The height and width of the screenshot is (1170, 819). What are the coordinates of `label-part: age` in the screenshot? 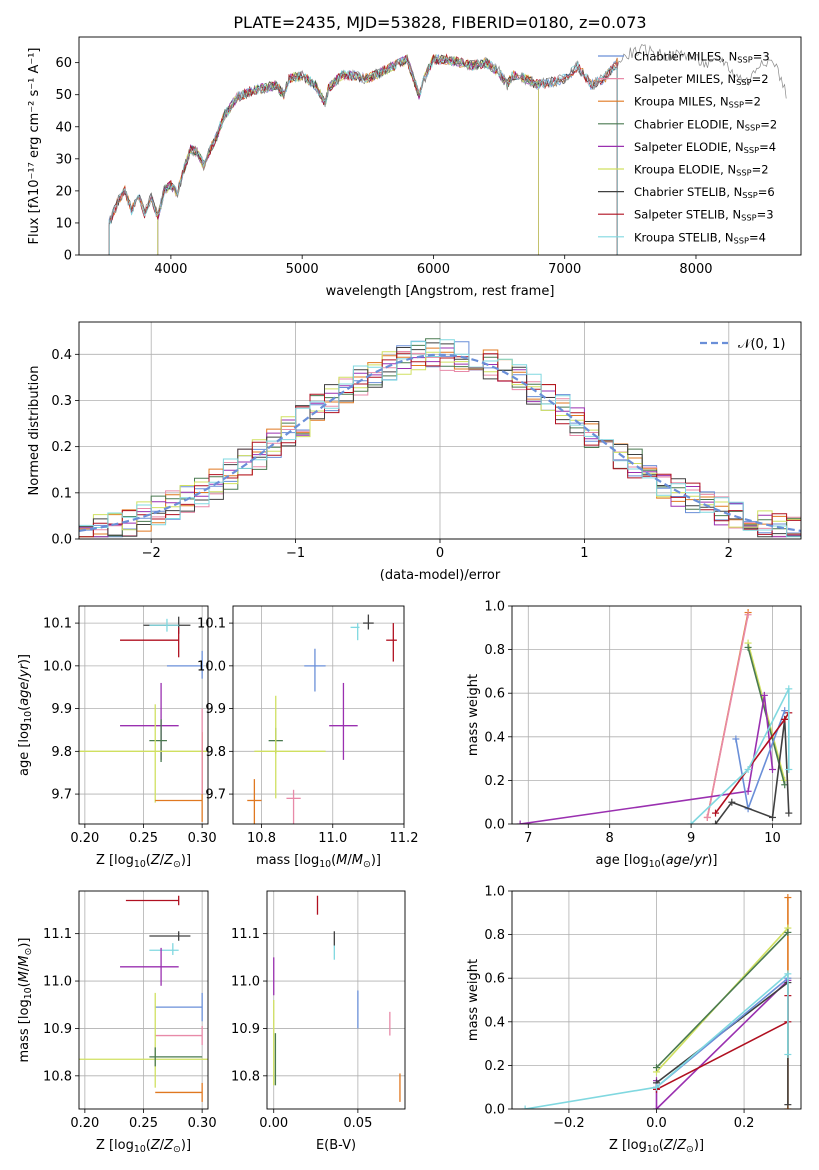 It's located at (24, 694).